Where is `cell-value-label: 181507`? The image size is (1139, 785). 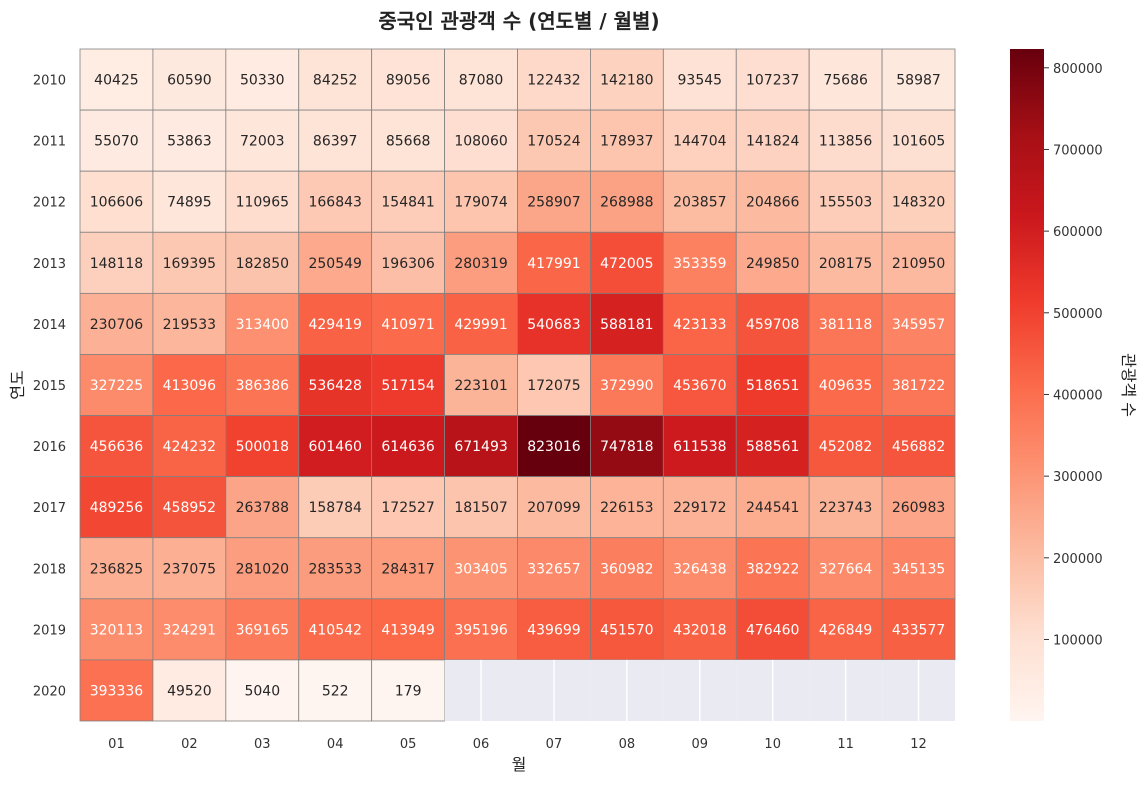
cell-value-label: 181507 is located at coordinates (480, 508).